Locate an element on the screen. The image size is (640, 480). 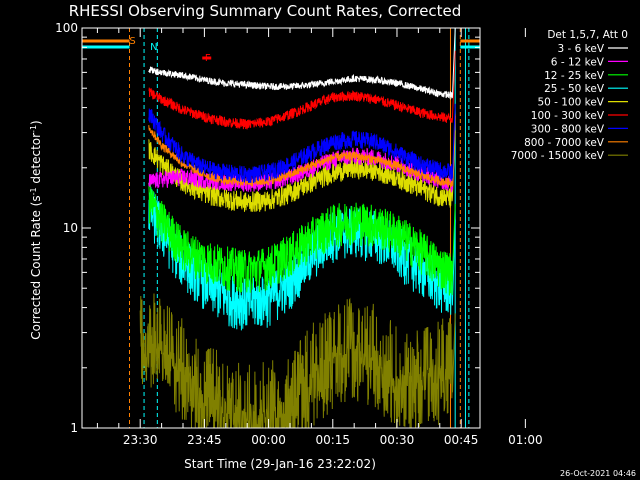
x-axis-label: Start Time (29-Jan-16 23:22:02) is located at coordinates (280, 464).